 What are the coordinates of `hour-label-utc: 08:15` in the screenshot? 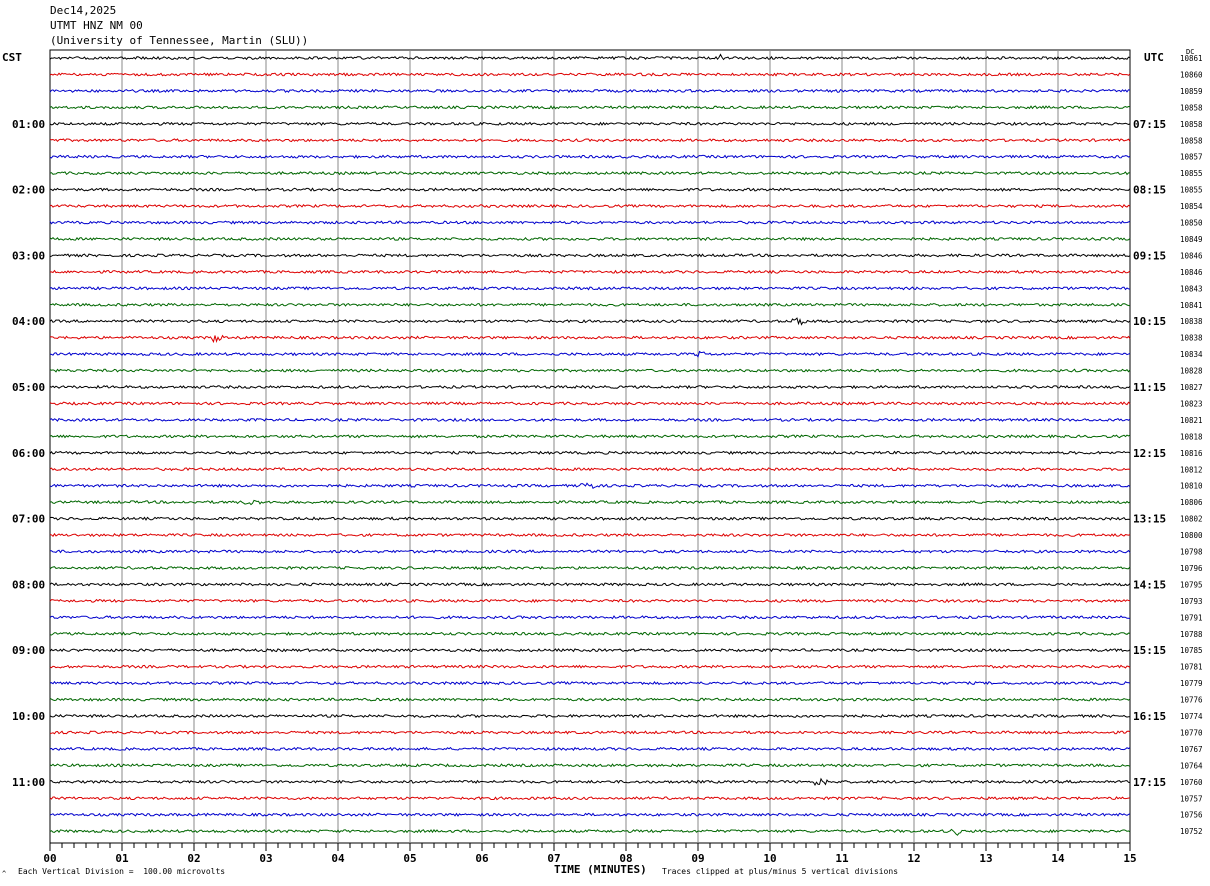 It's located at (1149, 190).